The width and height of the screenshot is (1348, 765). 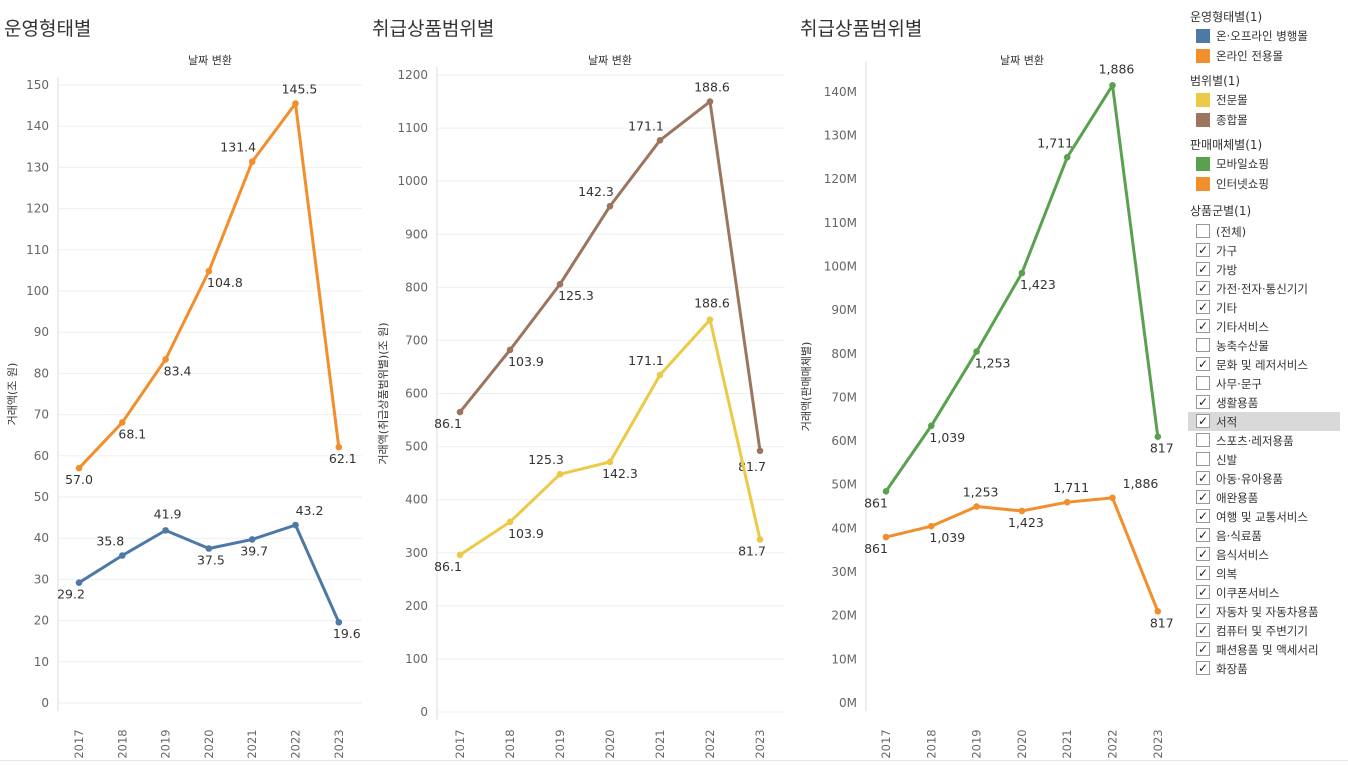 I want to click on x-tick-label: 2022, so click(x=296, y=743).